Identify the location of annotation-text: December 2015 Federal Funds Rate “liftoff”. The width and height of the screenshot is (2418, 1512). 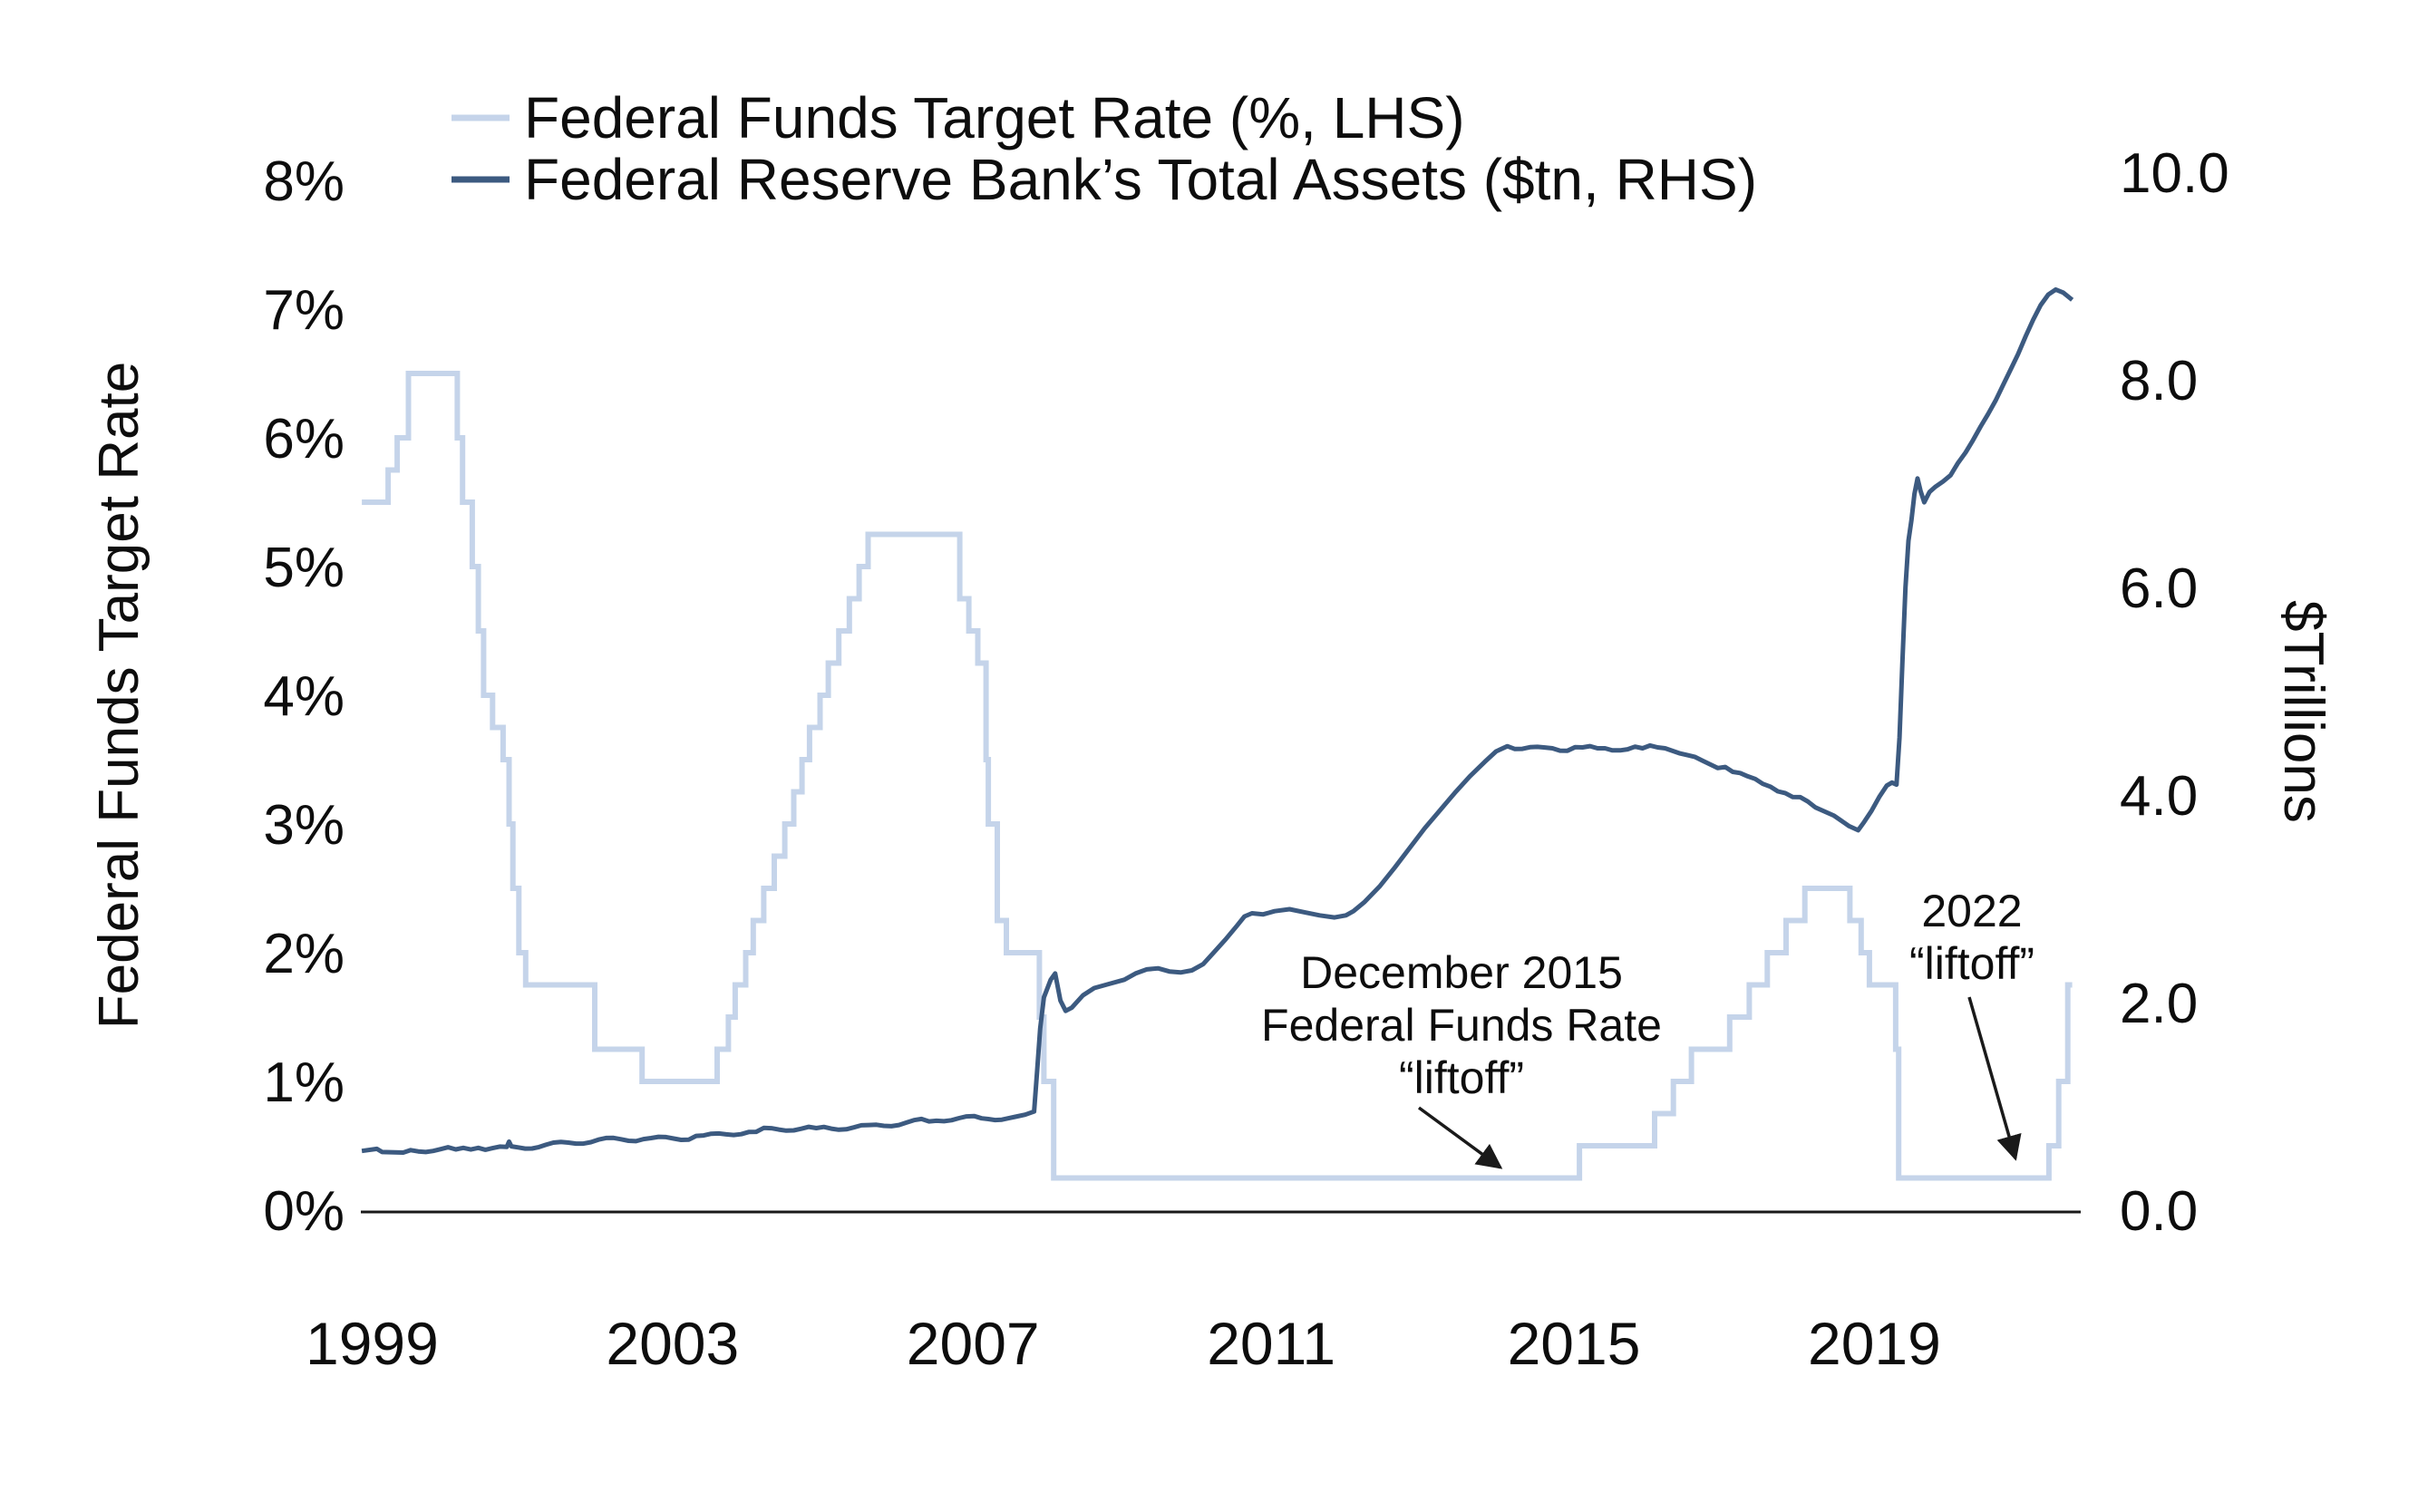
(1461, 1025).